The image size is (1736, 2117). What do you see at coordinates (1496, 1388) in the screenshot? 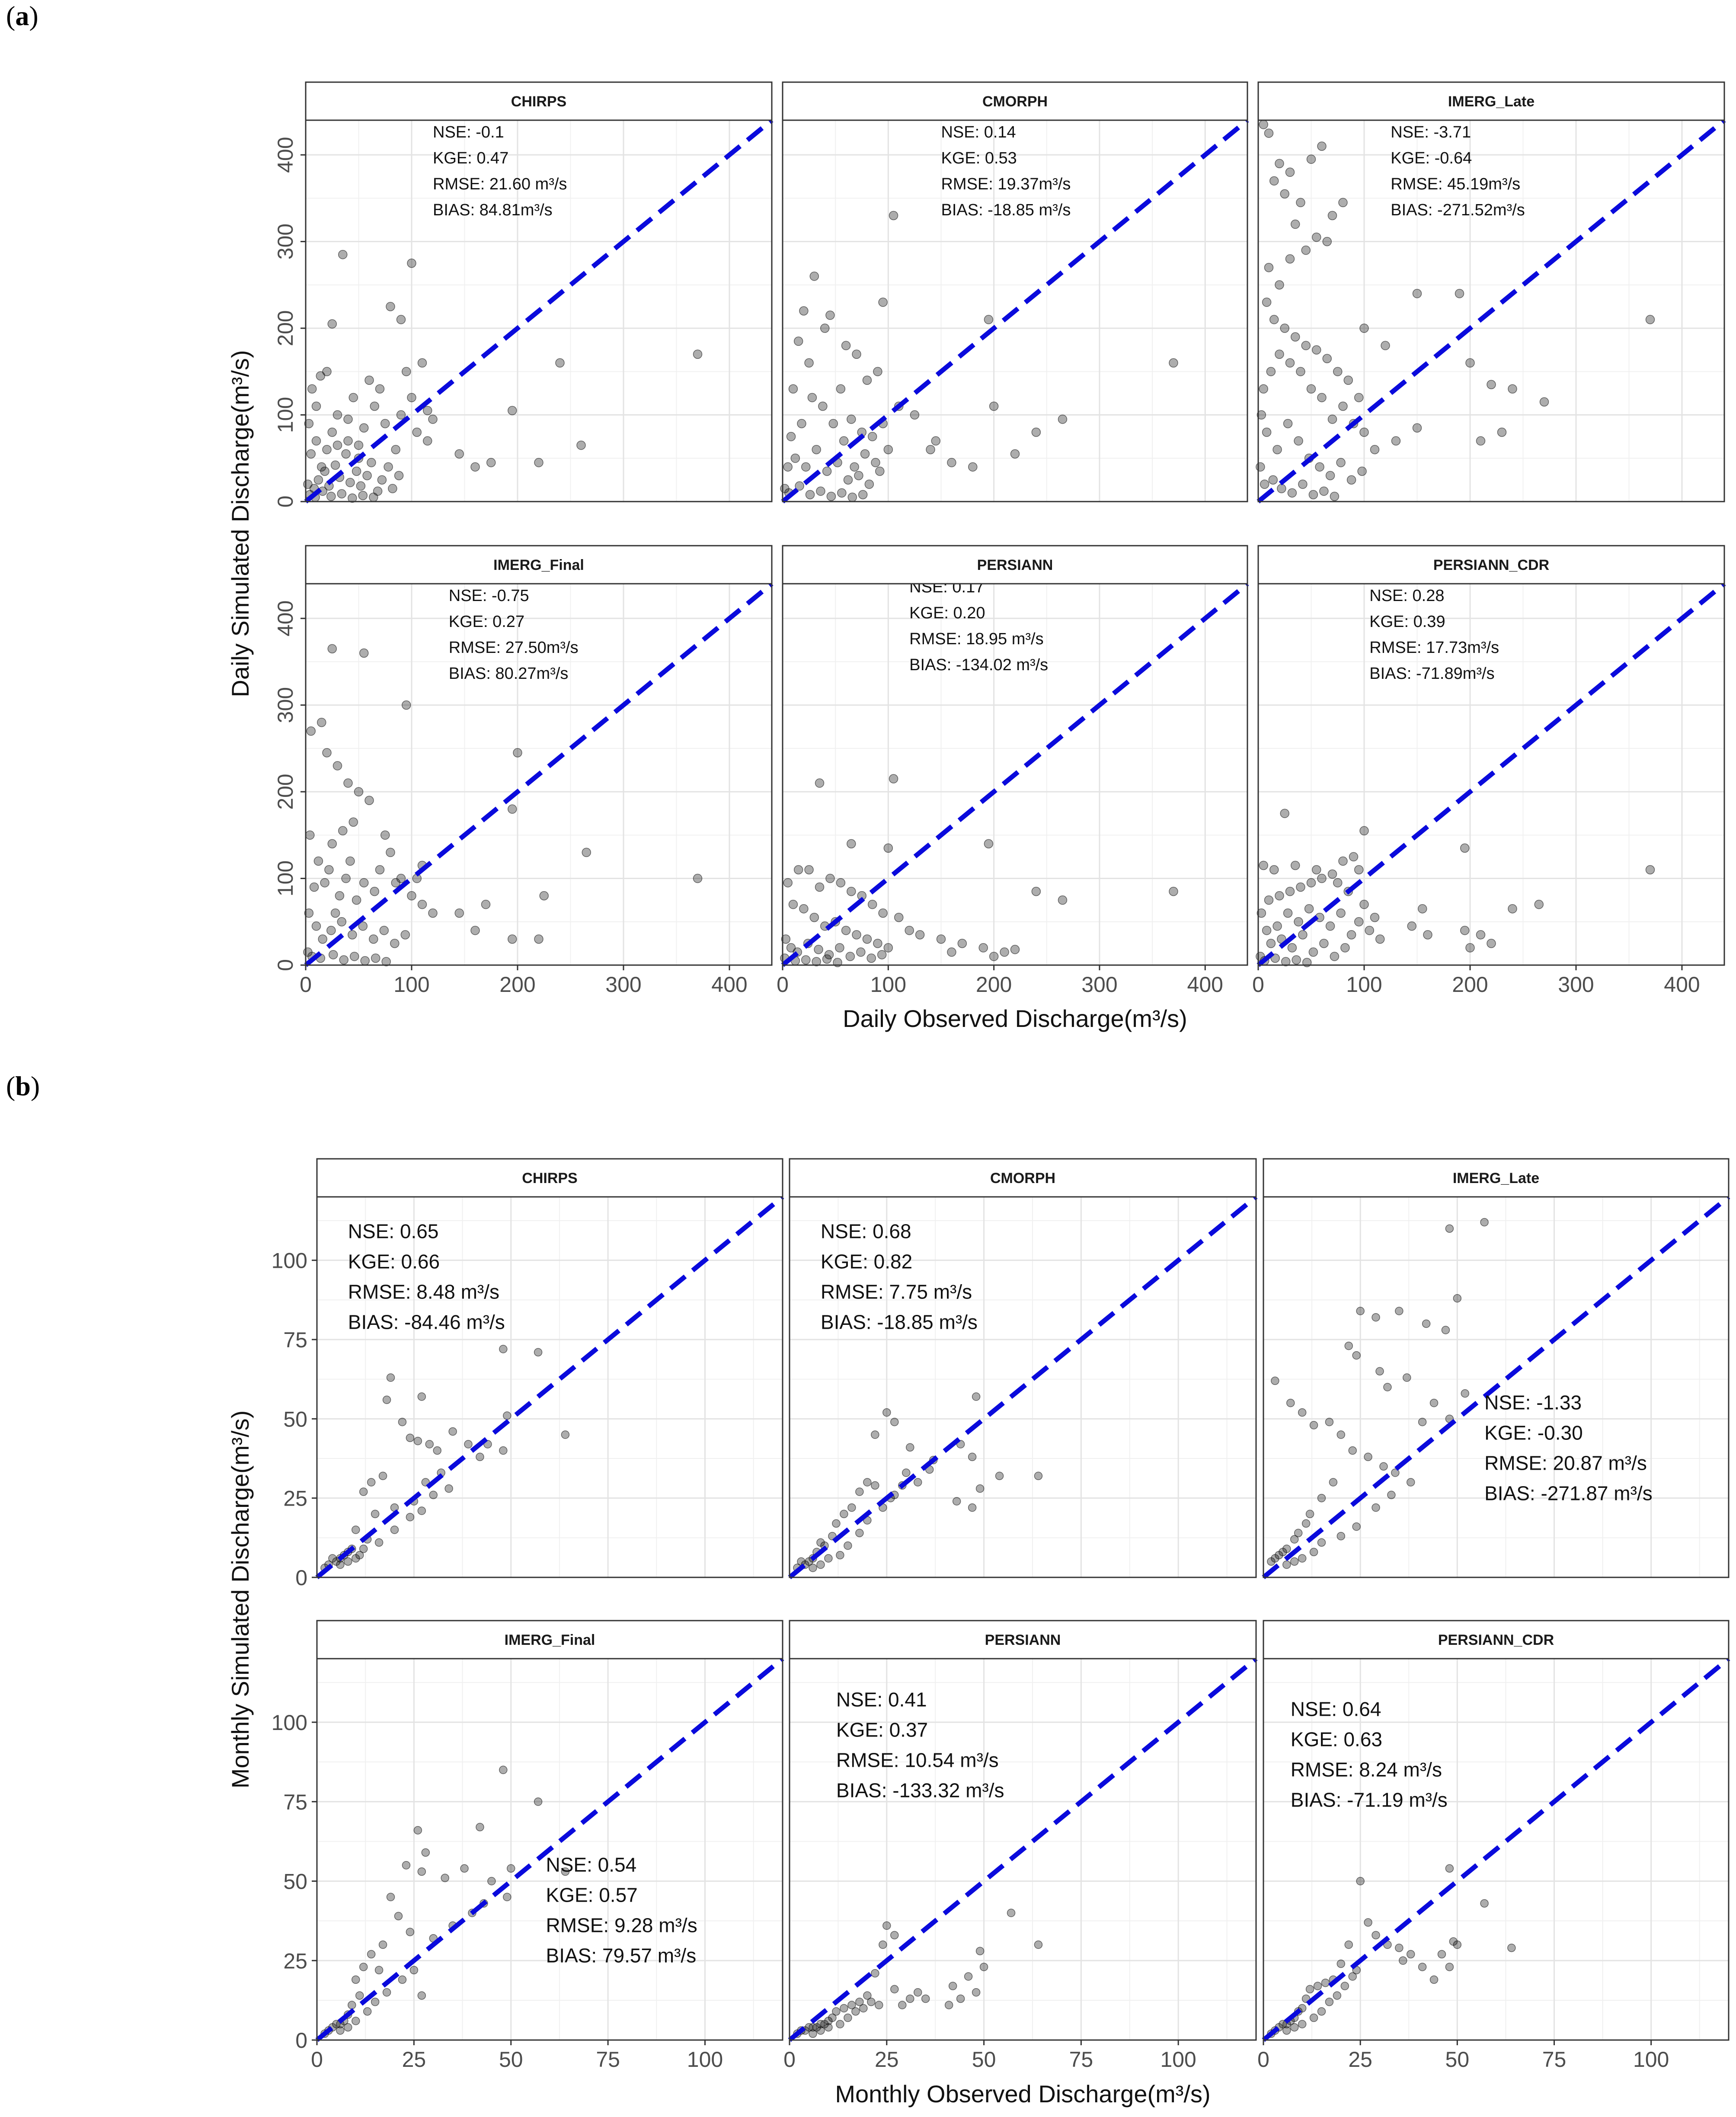
I see `one-to-one-line` at bounding box center [1496, 1388].